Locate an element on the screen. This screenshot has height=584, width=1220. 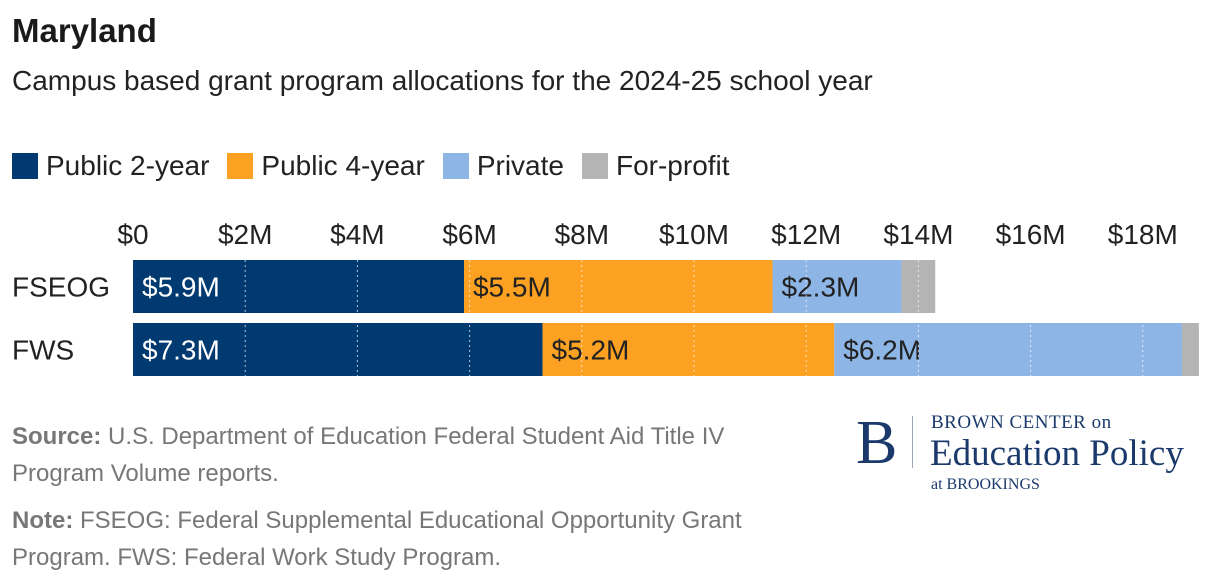
logo-divider is located at coordinates (912, 442).